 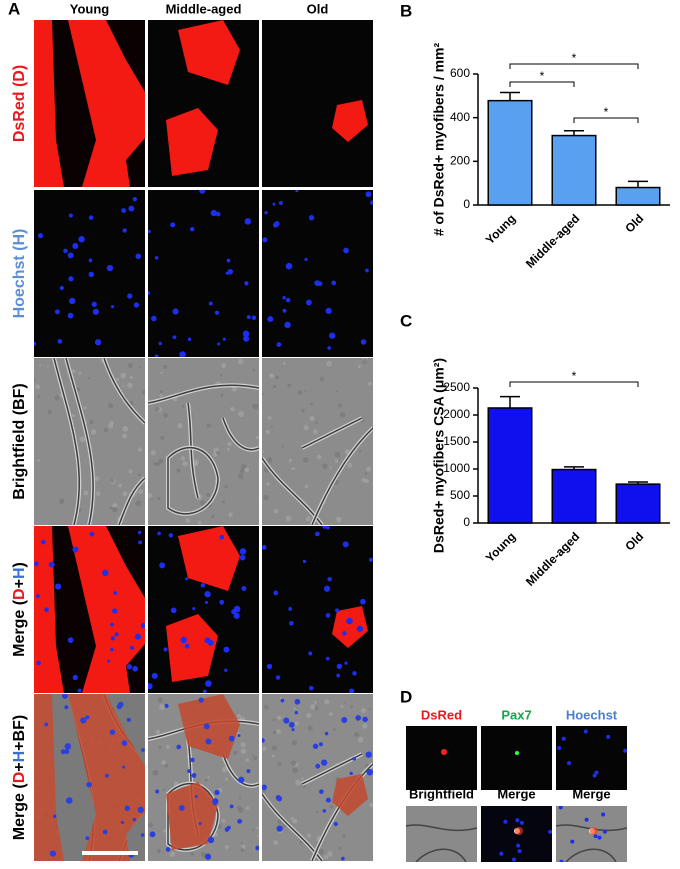 What do you see at coordinates (466, 204) in the screenshot?
I see `y-tick-label: 0` at bounding box center [466, 204].